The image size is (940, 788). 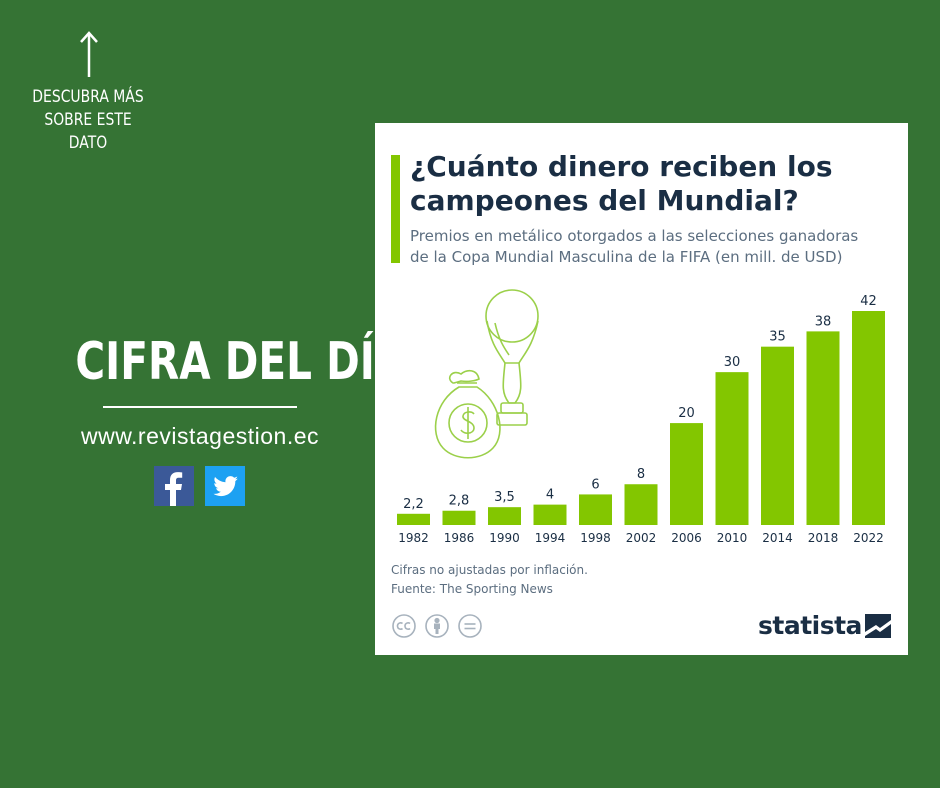 What do you see at coordinates (413, 538) in the screenshot?
I see `x-tick-label: 1982` at bounding box center [413, 538].